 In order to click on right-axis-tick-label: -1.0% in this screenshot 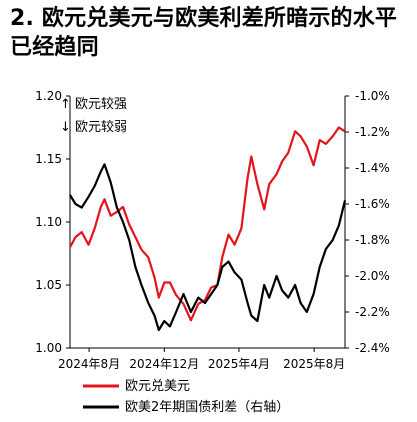, I will do `click(372, 96)`.